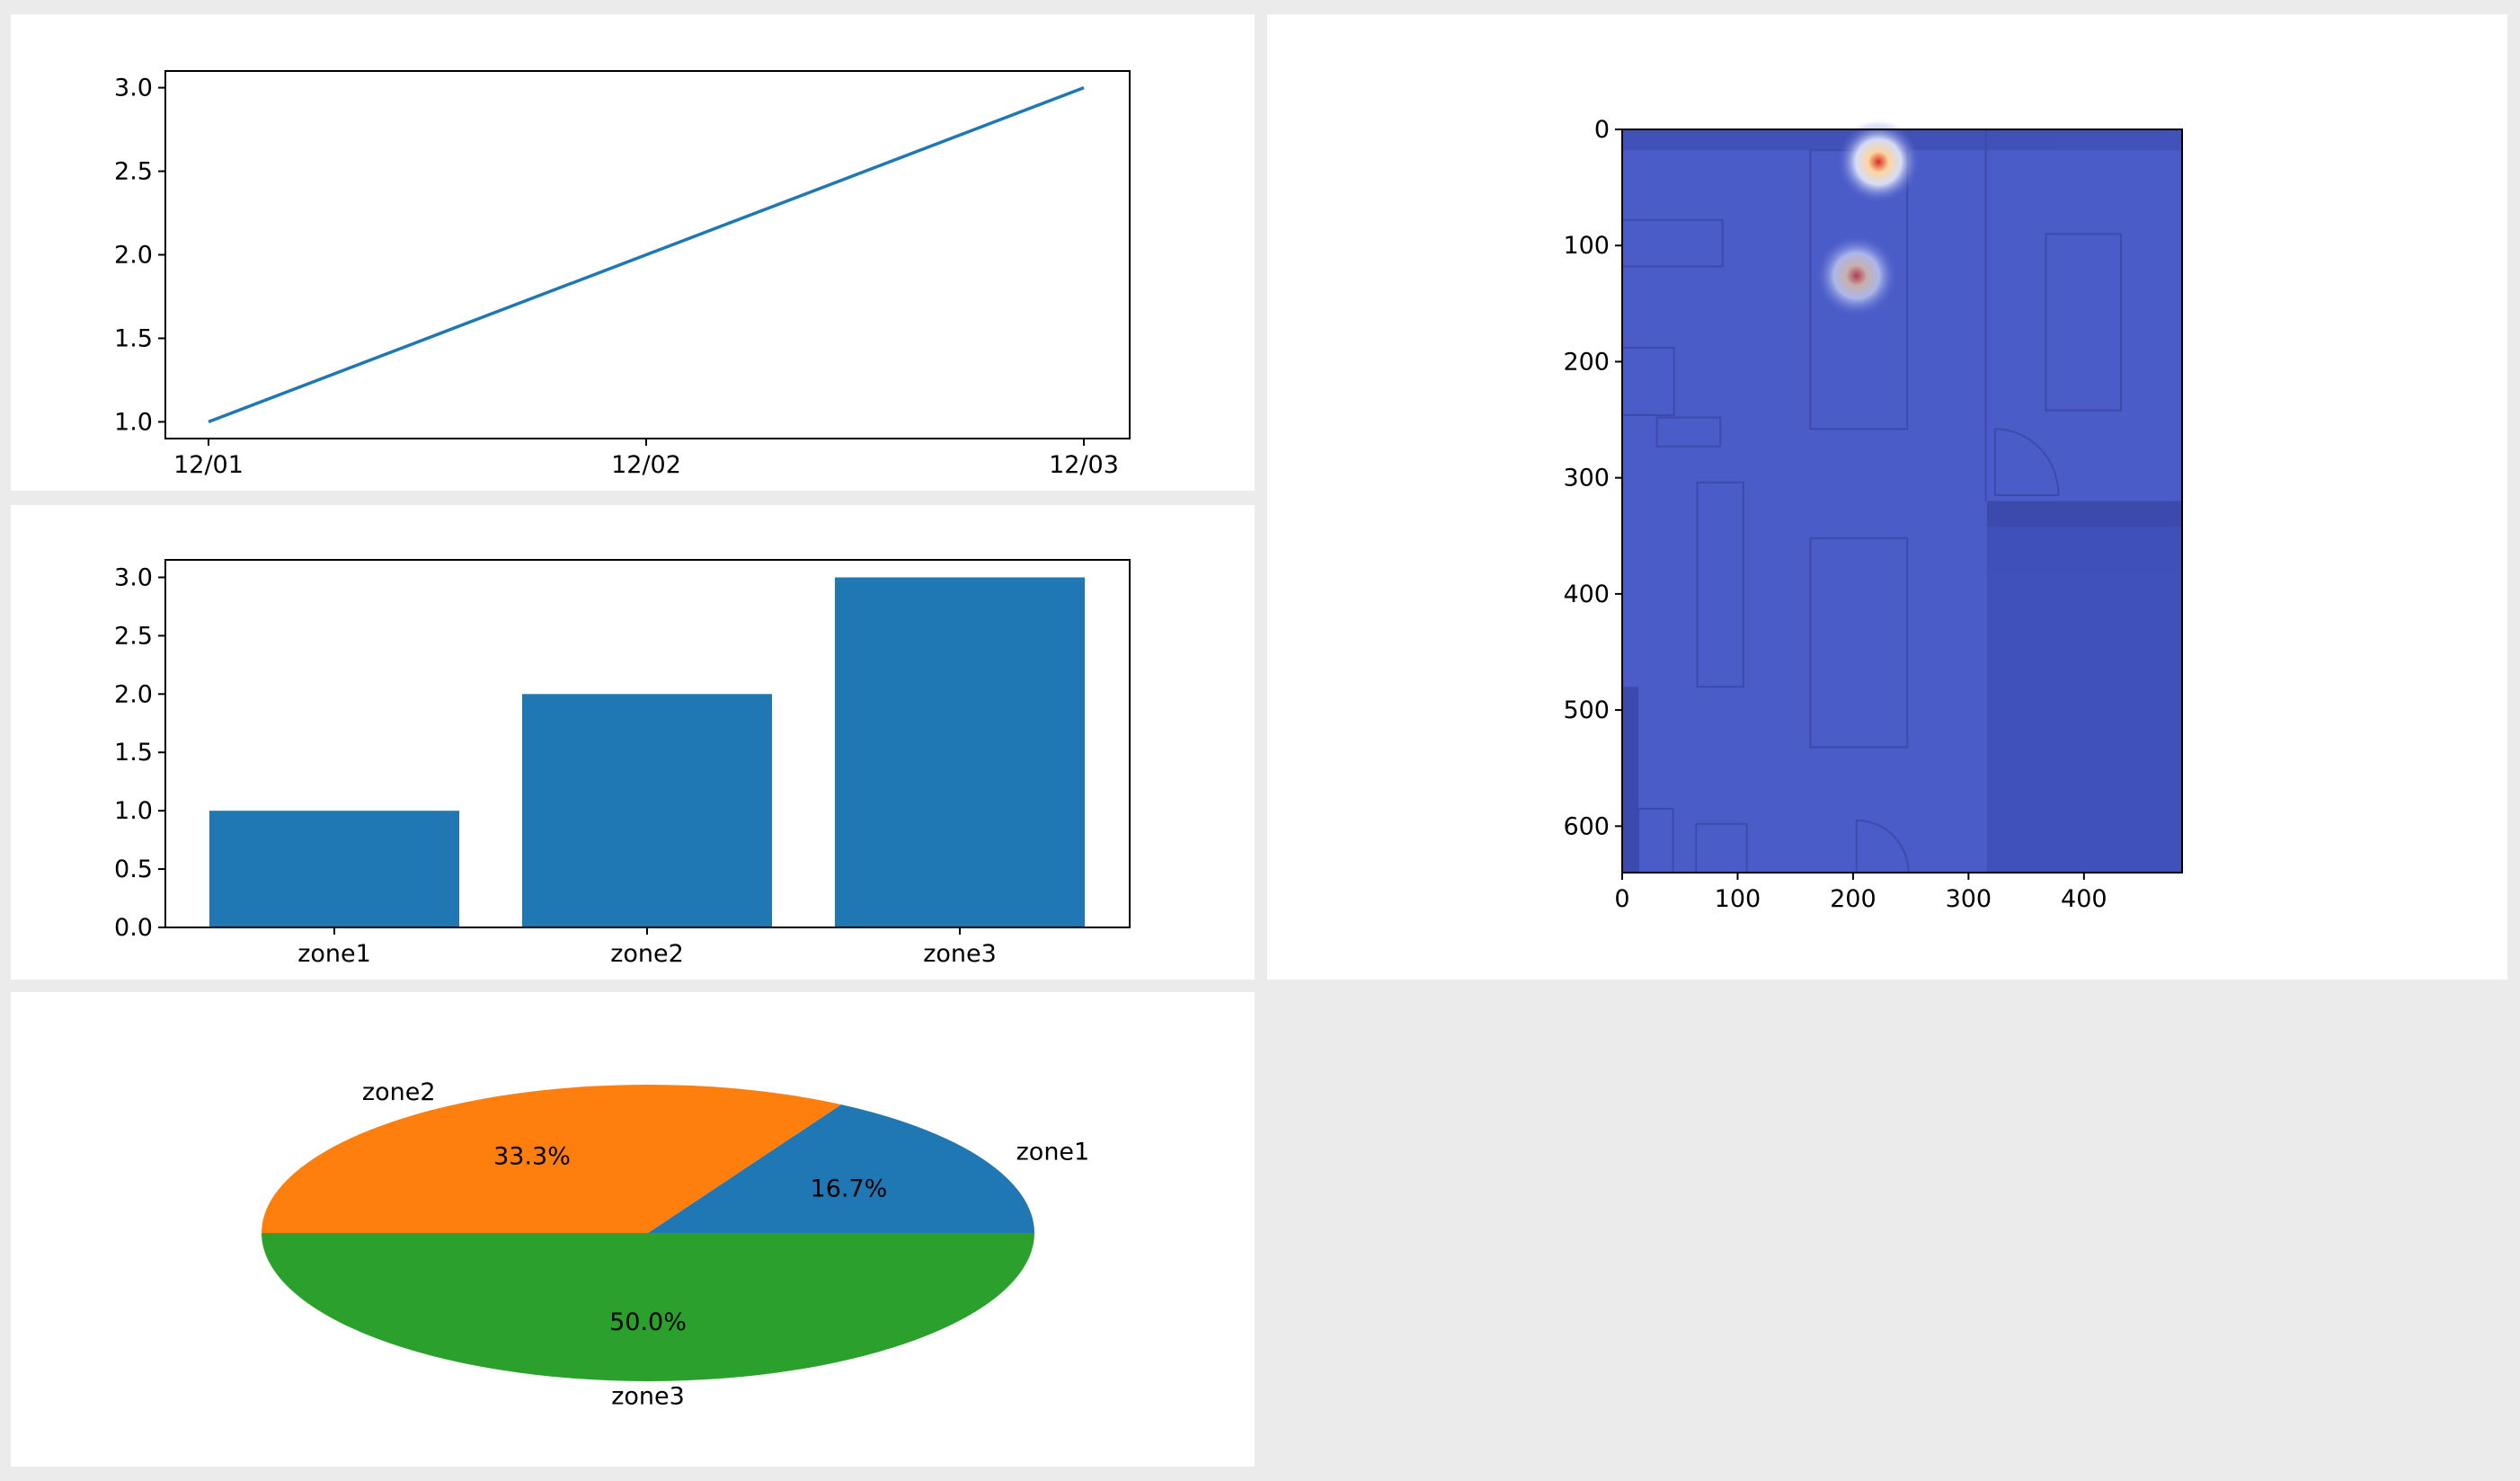 This screenshot has width=2520, height=1481. I want to click on line-chart: 1.0 1.5 2.0 2.5 3.0 12/01 12/02 12/03, so click(622, 274).